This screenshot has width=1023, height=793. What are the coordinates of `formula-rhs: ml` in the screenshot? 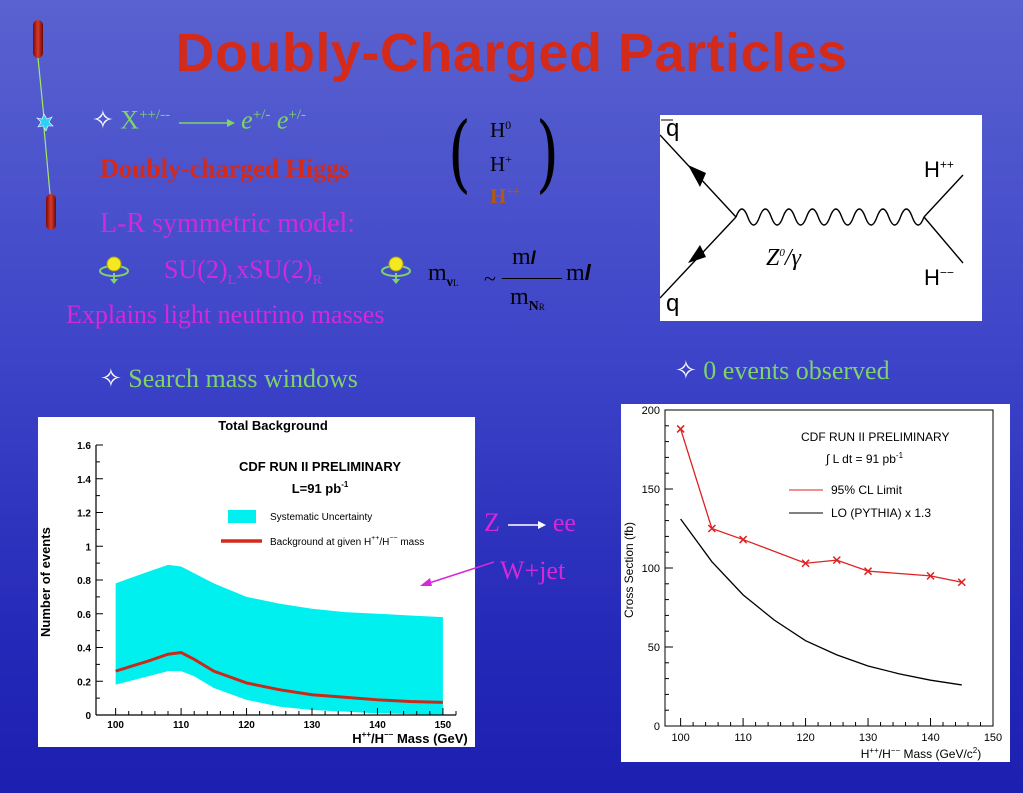 It's located at (578, 273).